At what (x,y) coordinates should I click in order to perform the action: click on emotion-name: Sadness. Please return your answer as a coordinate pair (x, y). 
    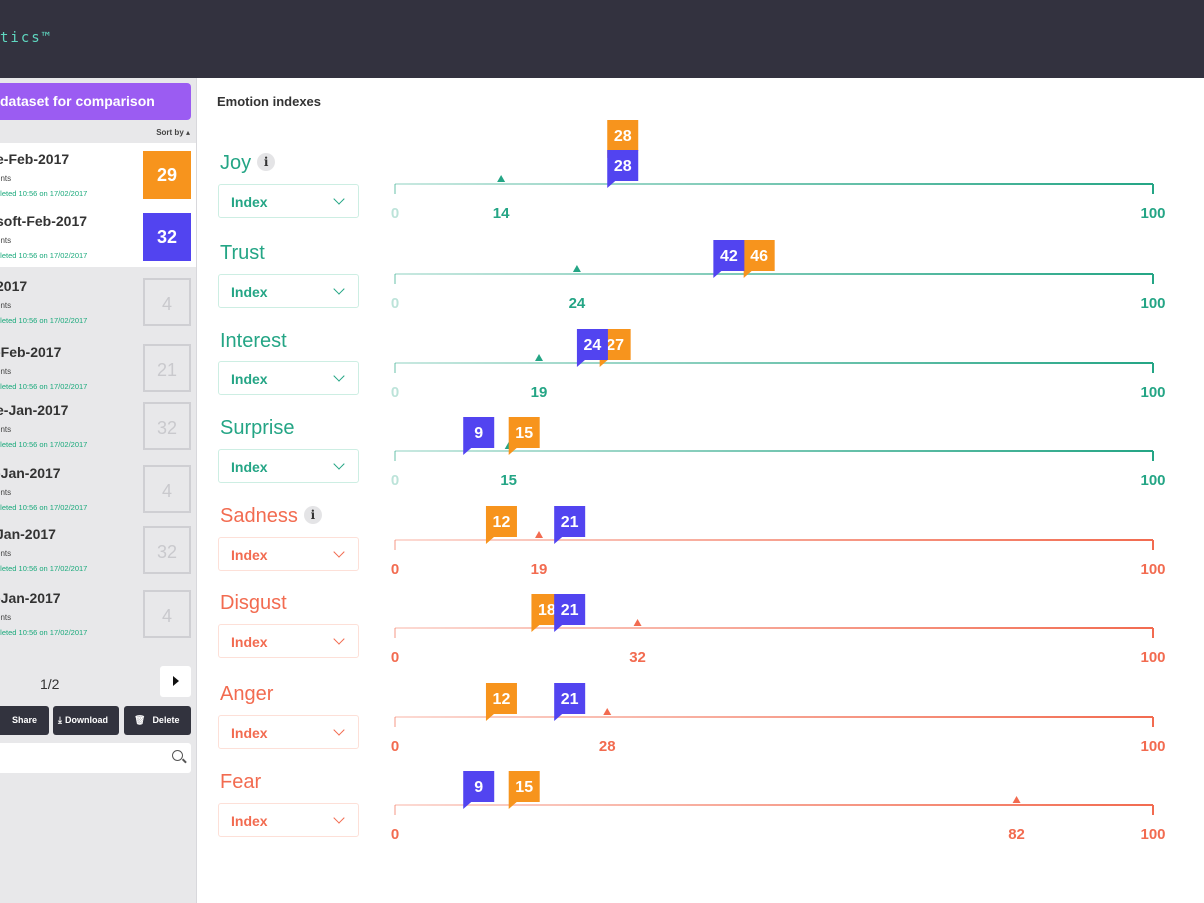
    Looking at the image, I should click on (259, 516).